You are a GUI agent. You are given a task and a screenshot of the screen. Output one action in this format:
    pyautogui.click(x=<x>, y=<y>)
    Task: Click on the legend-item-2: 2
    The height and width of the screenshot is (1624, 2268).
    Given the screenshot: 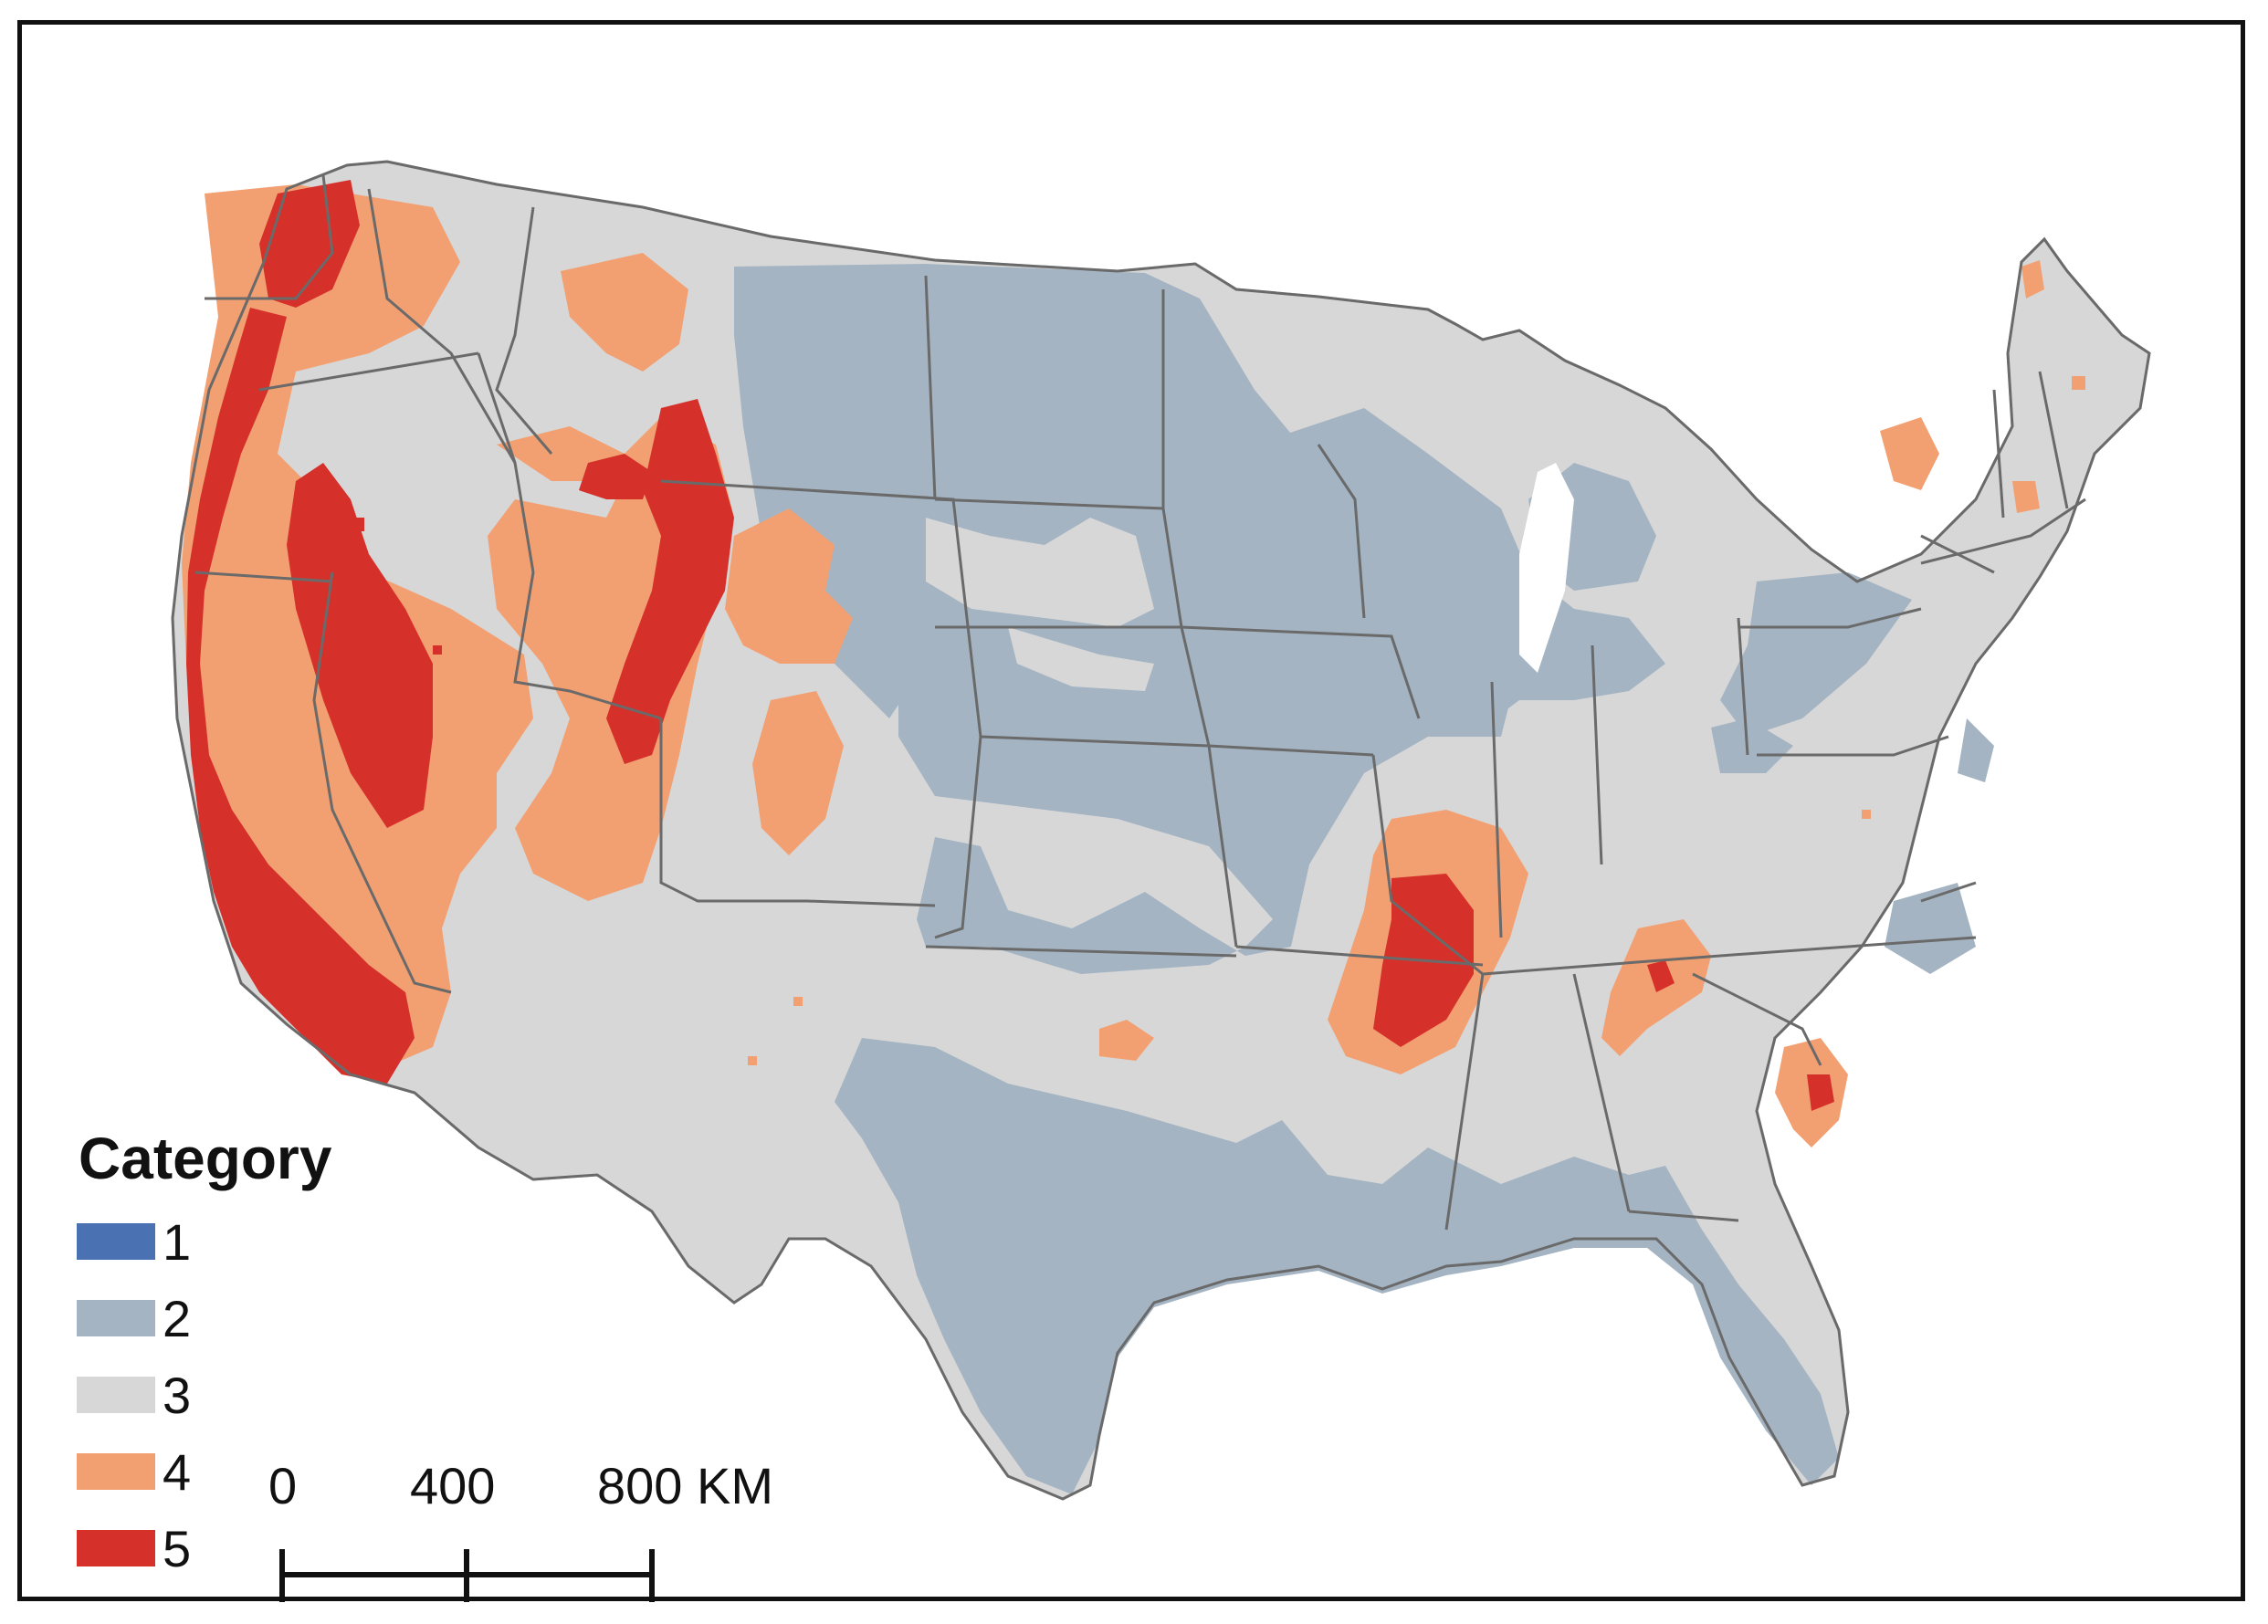 What is the action you would take?
    pyautogui.click(x=204, y=1318)
    